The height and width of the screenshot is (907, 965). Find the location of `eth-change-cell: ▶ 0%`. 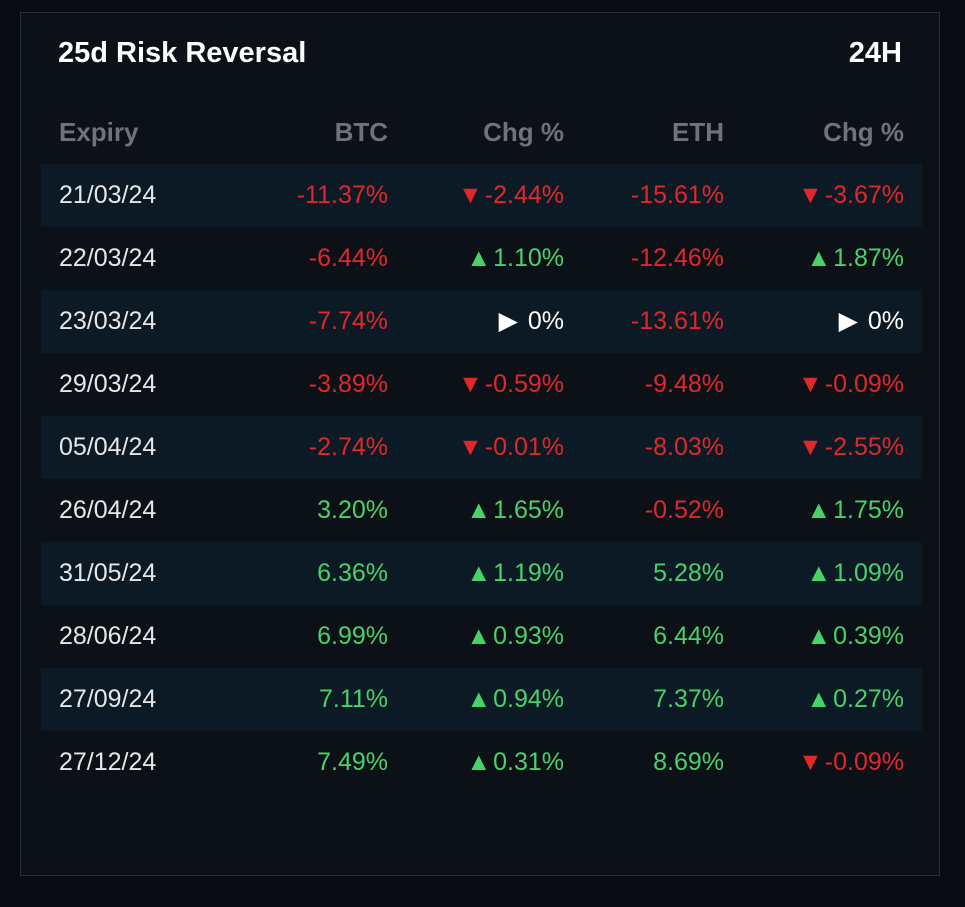

eth-change-cell: ▶ 0% is located at coordinates (871, 321).